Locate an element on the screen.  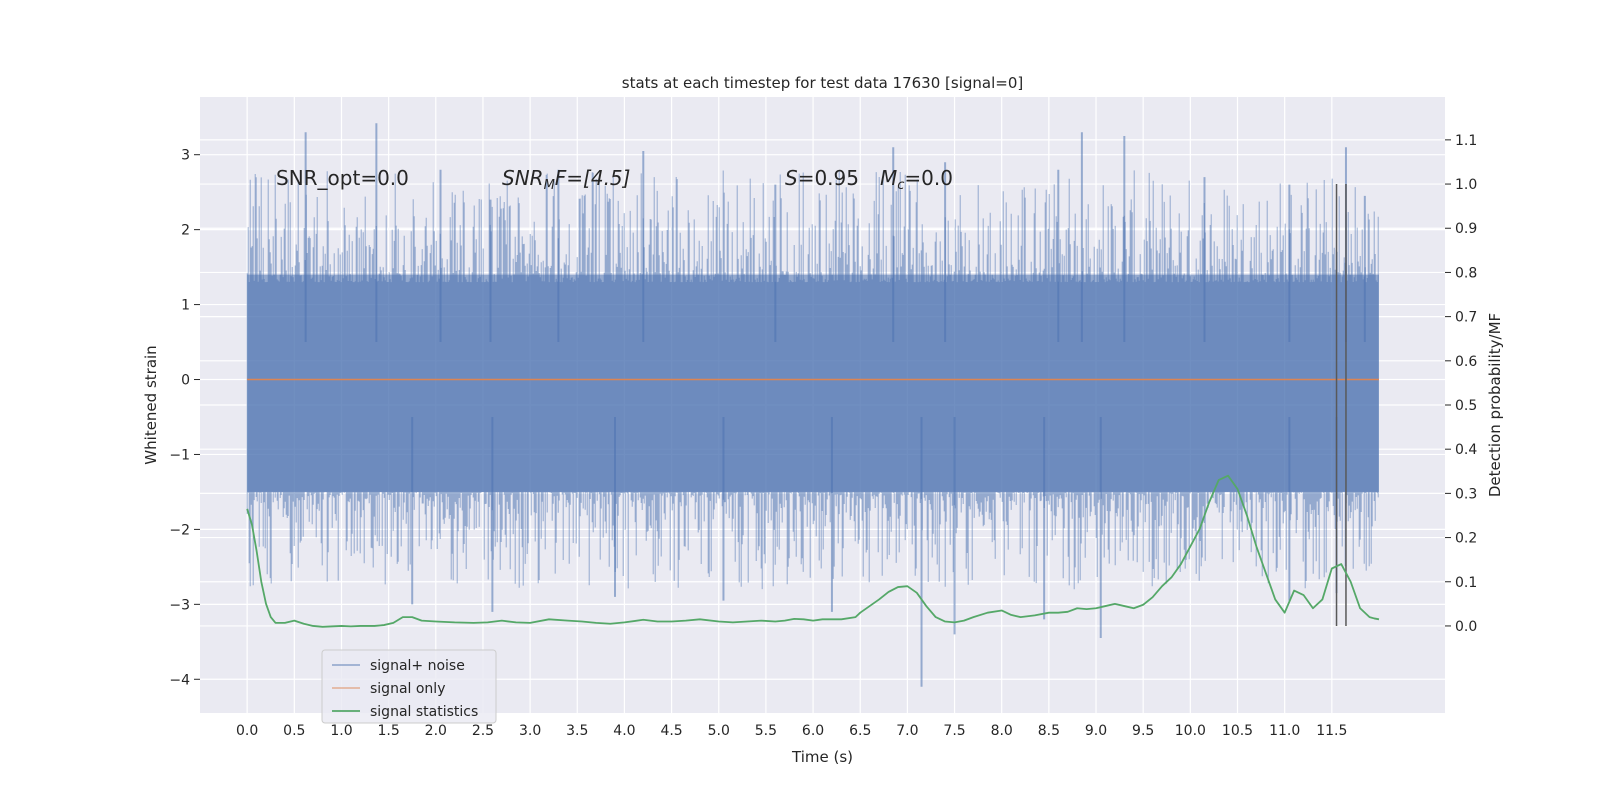
y2-axis-title: Detection probability/MF is located at coordinates (1495, 405).